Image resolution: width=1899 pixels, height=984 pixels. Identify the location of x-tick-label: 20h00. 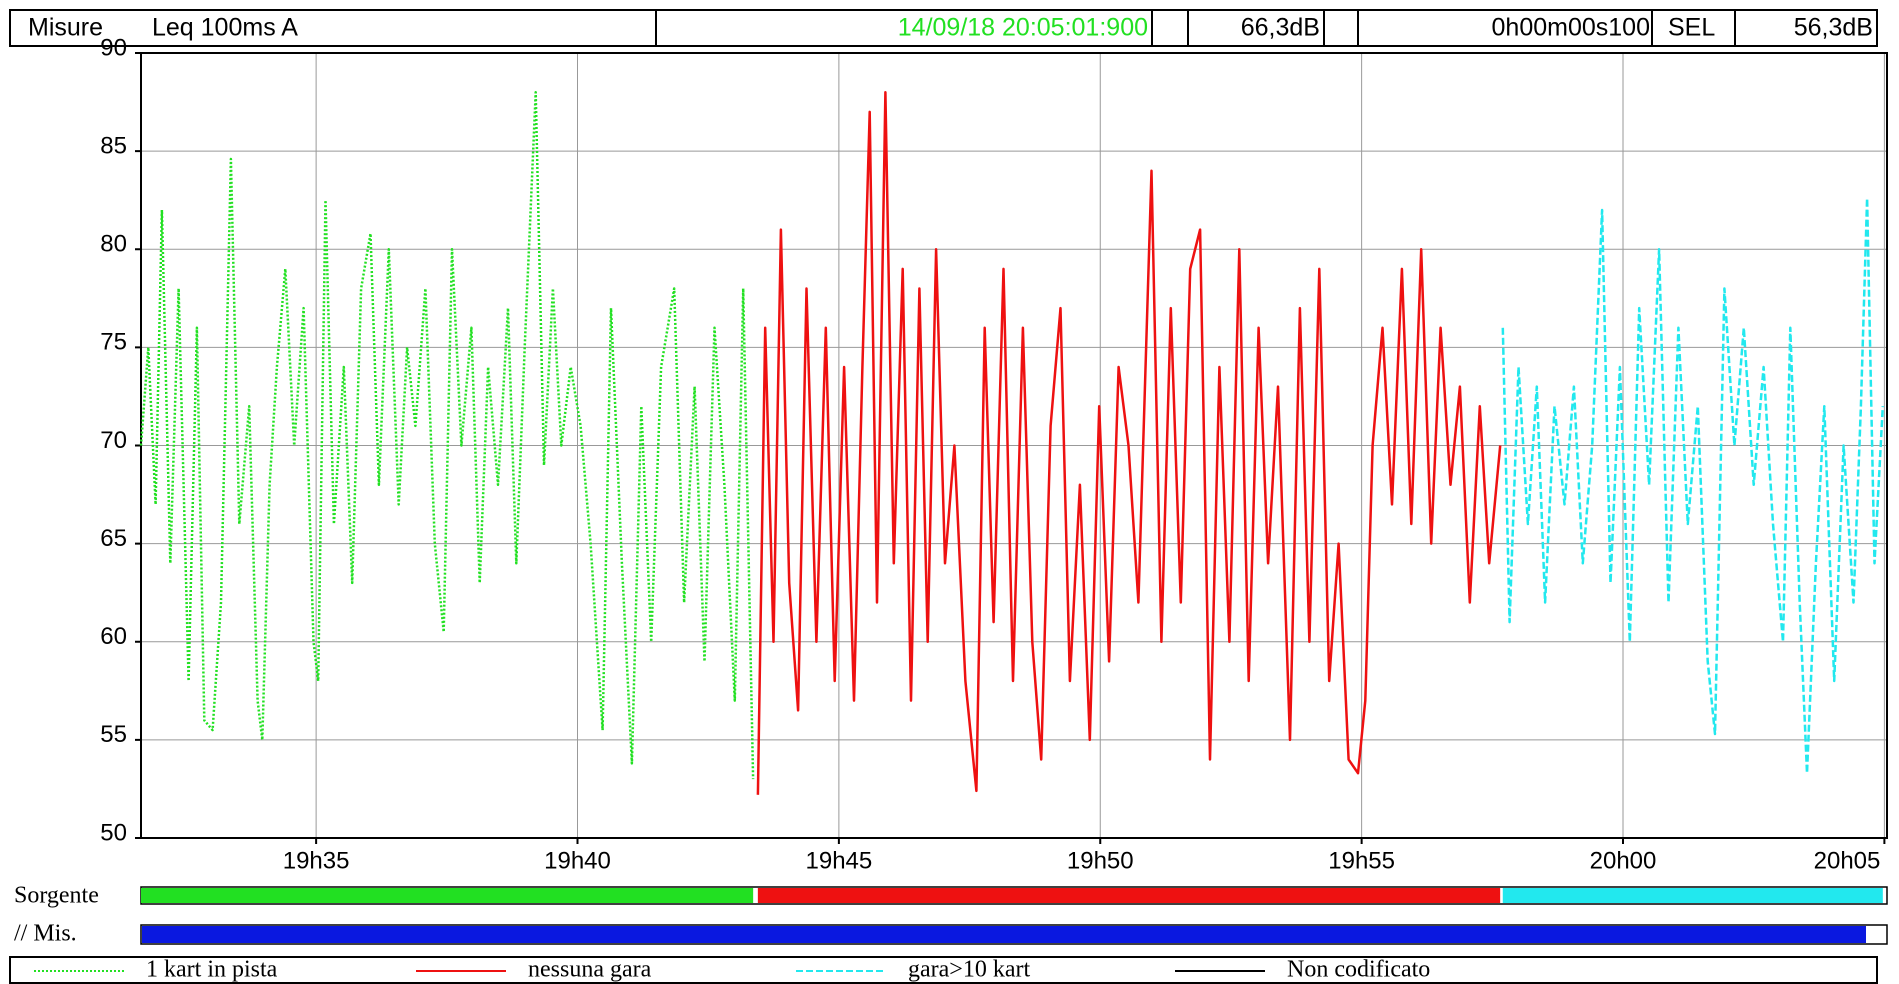
(1623, 860).